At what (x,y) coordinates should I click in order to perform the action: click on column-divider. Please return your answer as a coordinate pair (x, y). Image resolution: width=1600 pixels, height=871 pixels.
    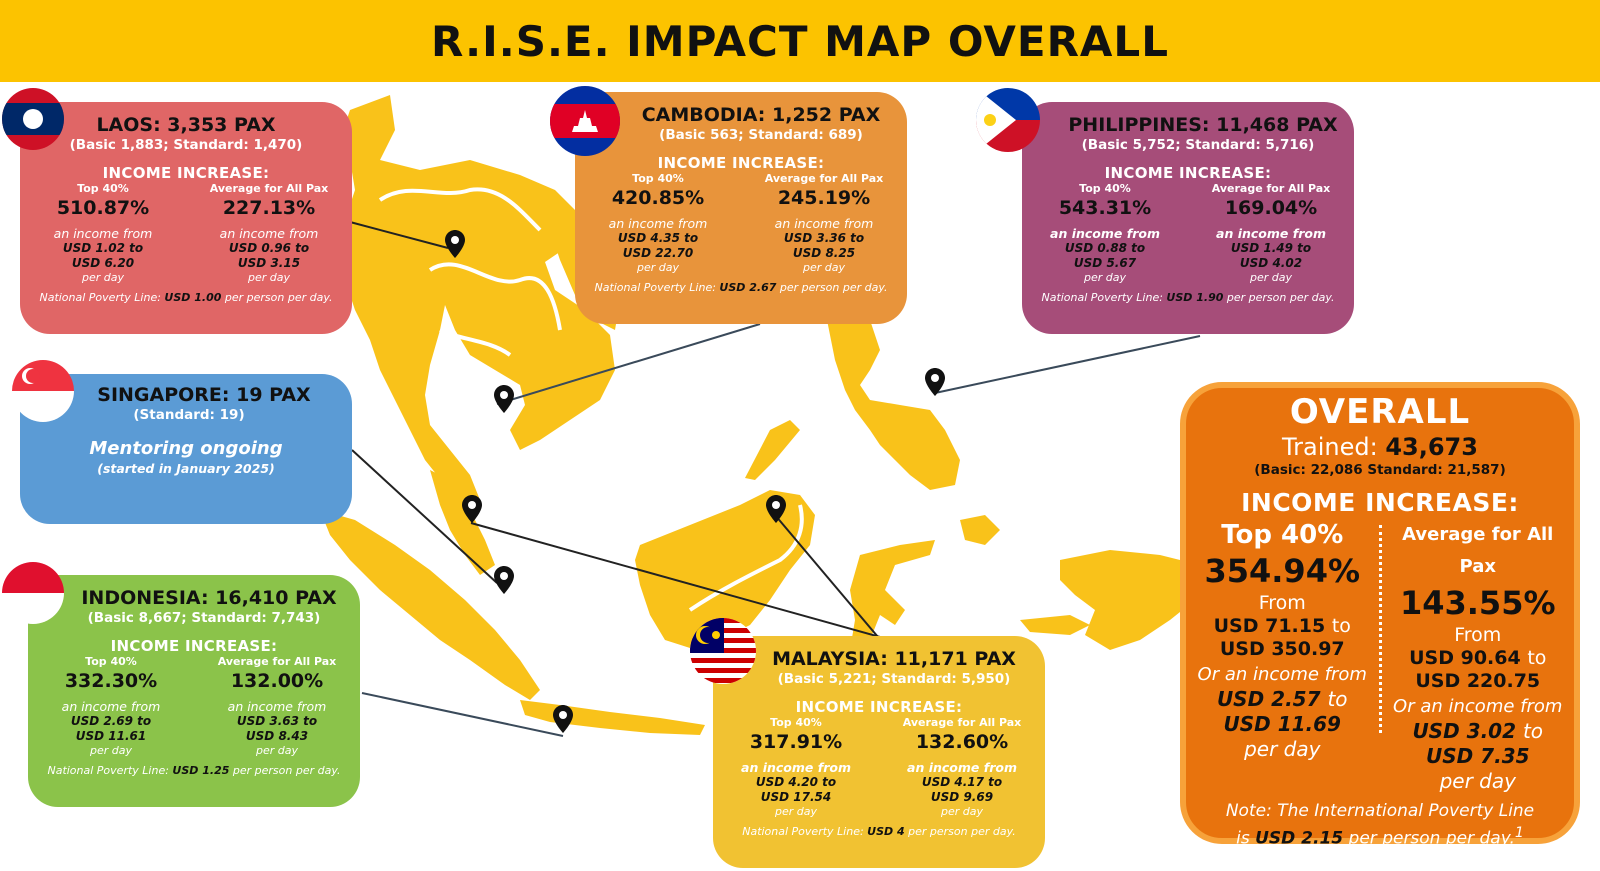
    Looking at the image, I should click on (1380, 629).